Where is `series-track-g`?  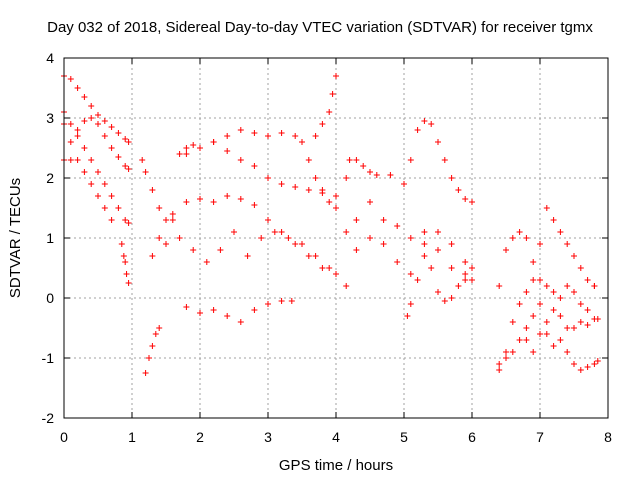 series-track-g is located at coordinates (261, 169).